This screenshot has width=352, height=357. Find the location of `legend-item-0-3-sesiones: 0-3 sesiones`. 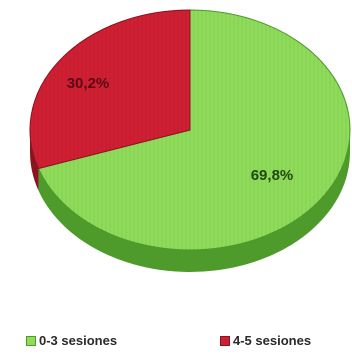

legend-item-0-3-sesiones: 0-3 sesiones is located at coordinates (71, 340).